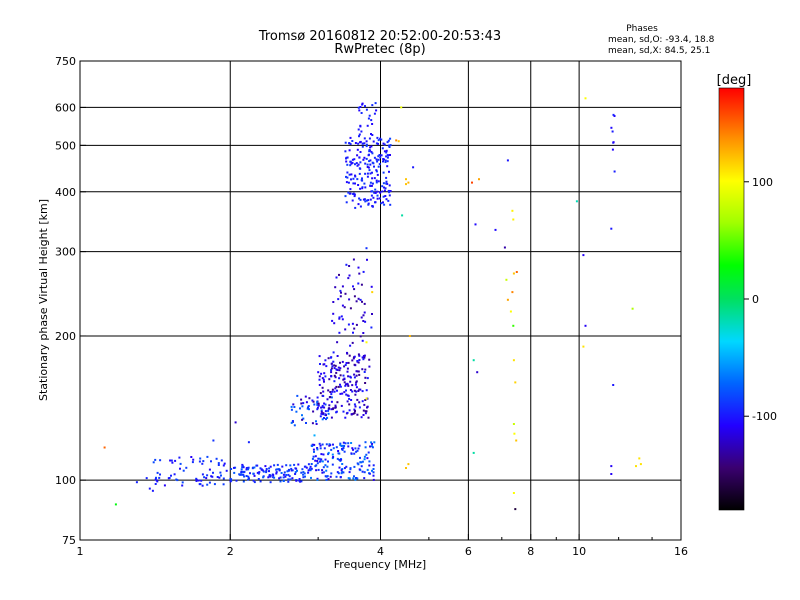  What do you see at coordinates (380, 564) in the screenshot?
I see `x-axis-label: Frequency [MHz]` at bounding box center [380, 564].